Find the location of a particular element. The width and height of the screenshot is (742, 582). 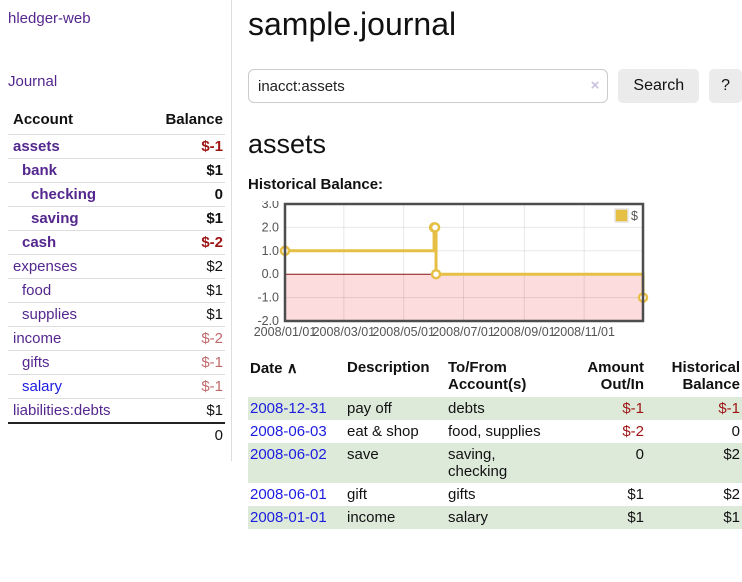

account-heading: assets is located at coordinates (287, 144).